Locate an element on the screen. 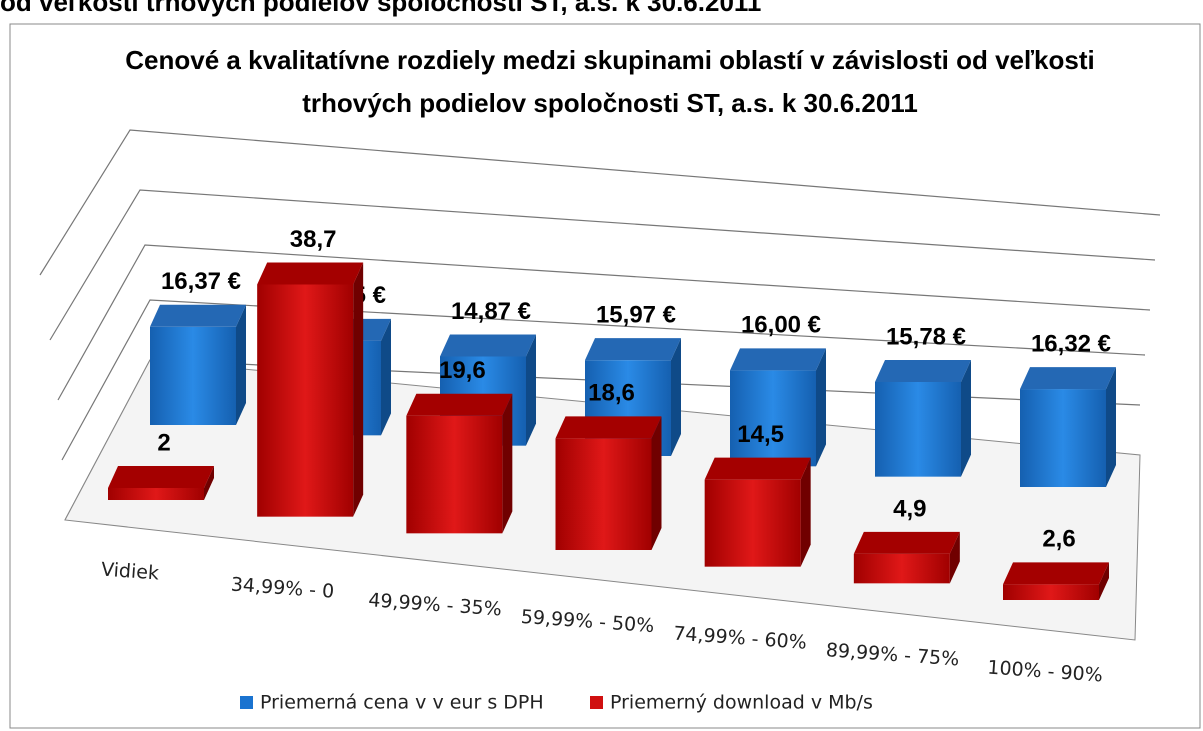  x-tick-label: Vidiek is located at coordinates (129, 572).